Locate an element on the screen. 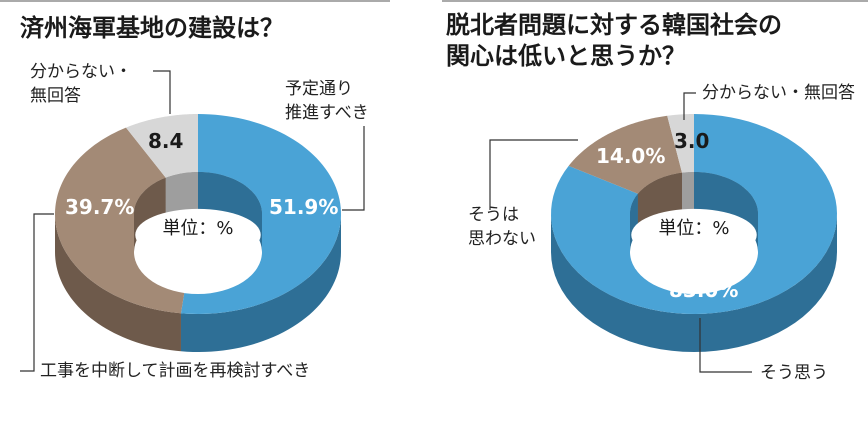  chart1-hole-center is located at coordinates (198, 234).